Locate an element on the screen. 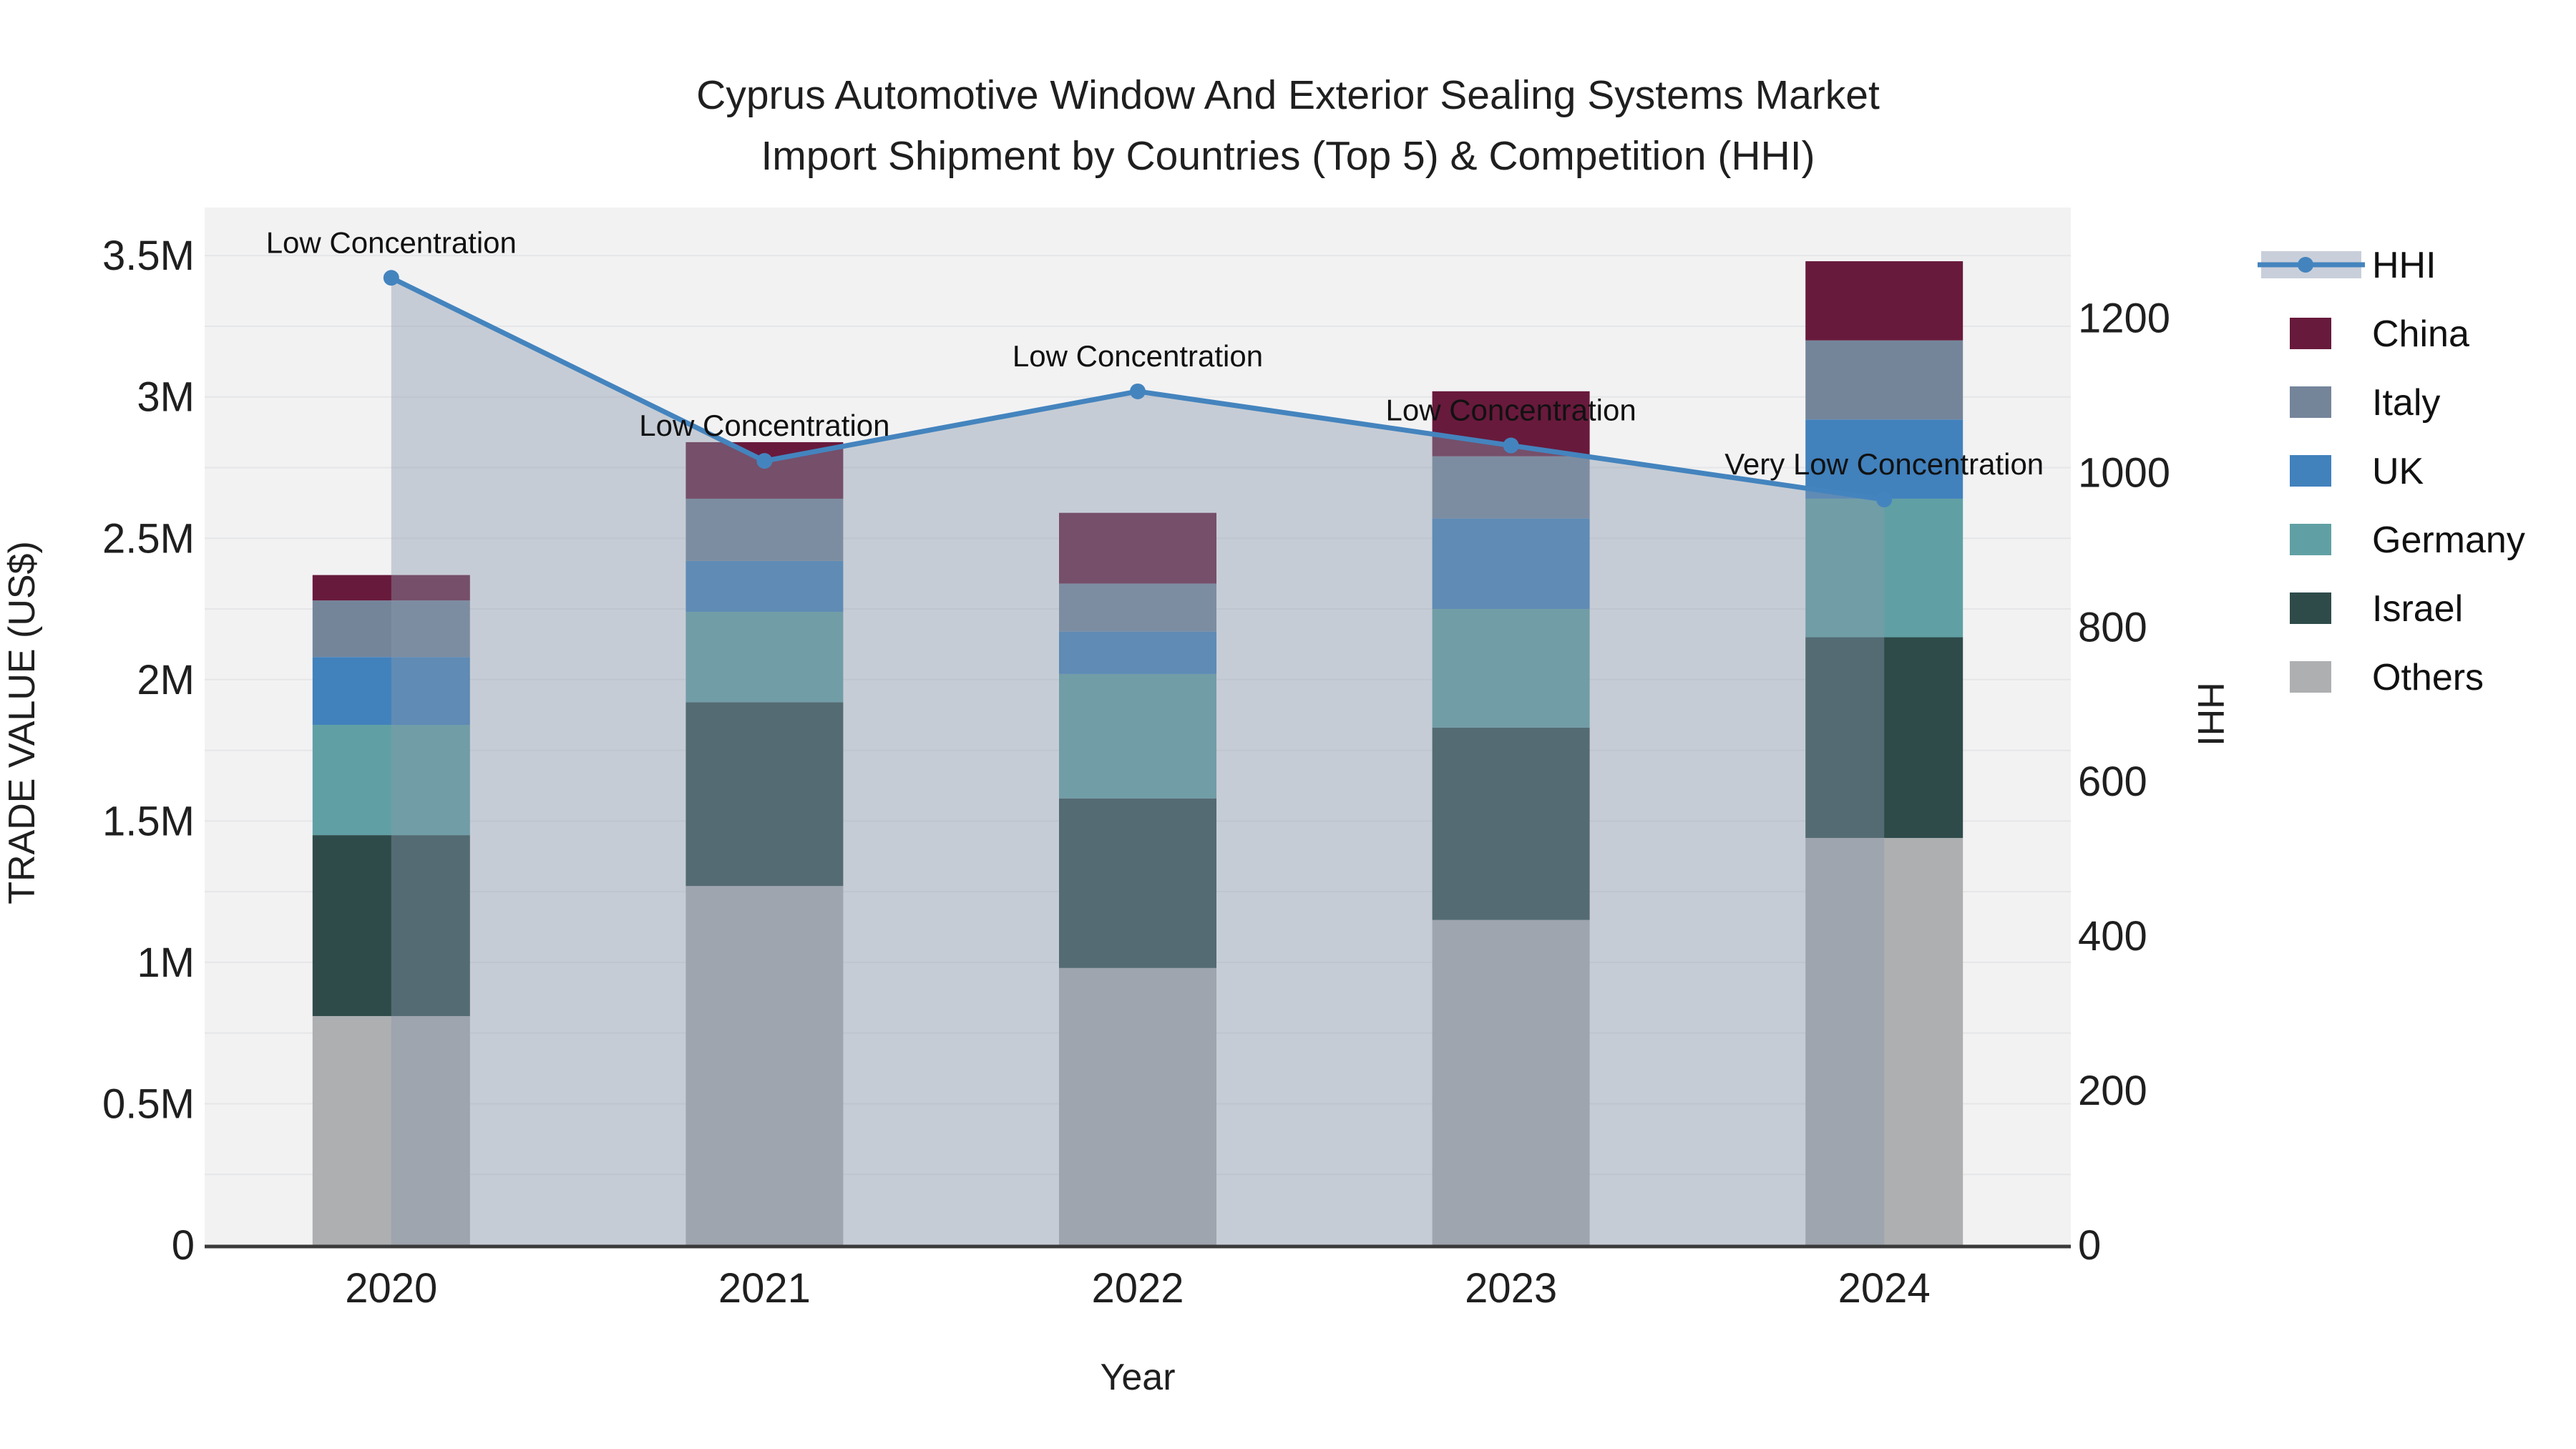 This screenshot has height=1449, width=2576. annotation-2021: Low Concentration is located at coordinates (764, 425).